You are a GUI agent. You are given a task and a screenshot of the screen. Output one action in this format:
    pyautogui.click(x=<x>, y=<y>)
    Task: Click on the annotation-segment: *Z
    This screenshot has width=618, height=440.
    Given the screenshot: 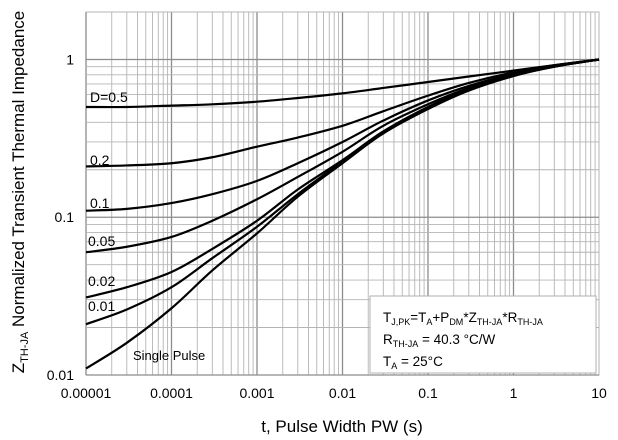 What is the action you would take?
    pyautogui.click(x=470, y=317)
    